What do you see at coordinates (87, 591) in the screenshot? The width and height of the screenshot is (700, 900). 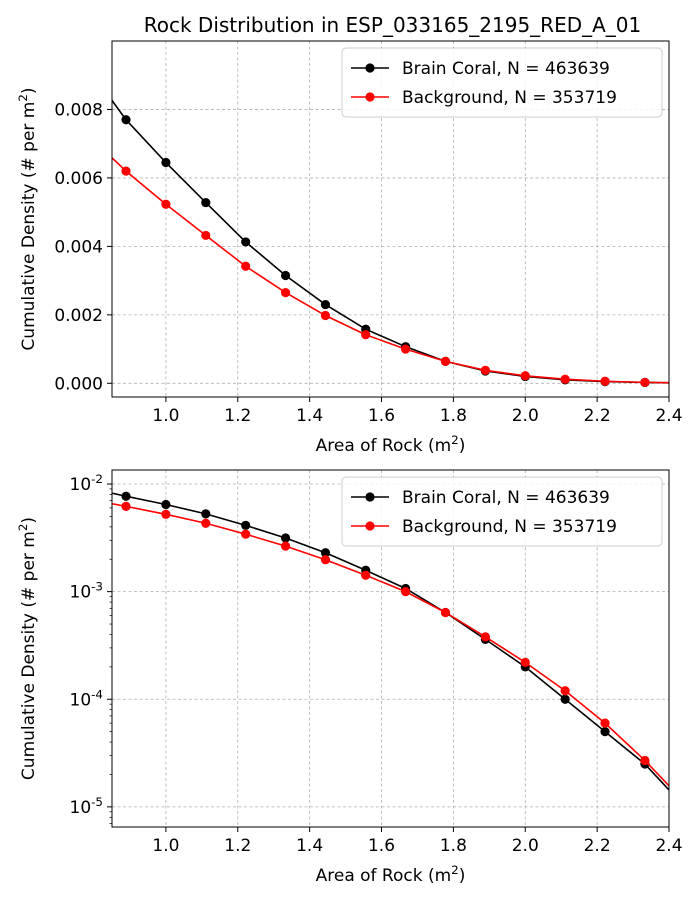 I see `y-tick-label: 10⁻³` at bounding box center [87, 591].